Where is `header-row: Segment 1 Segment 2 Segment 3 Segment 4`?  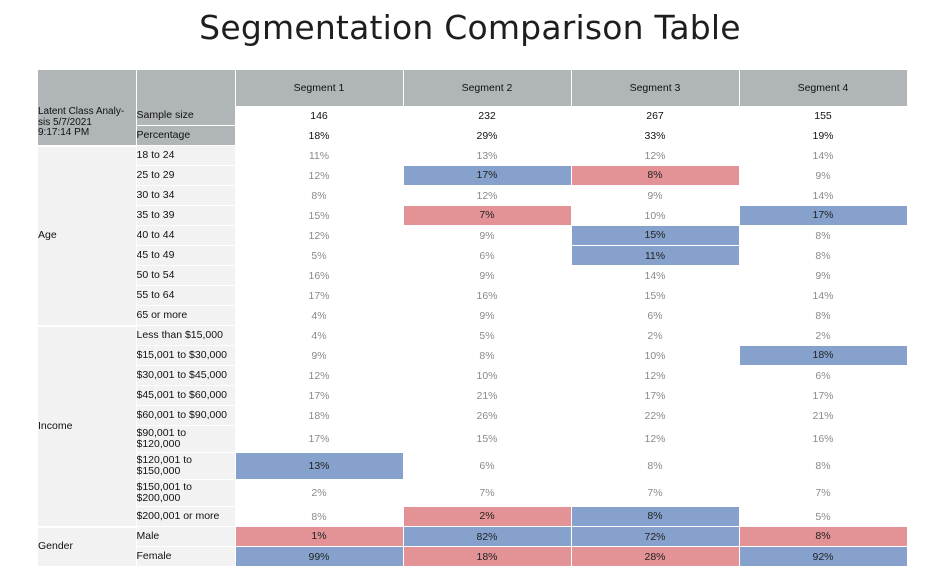
header-row: Segment 1 Segment 2 Segment 3 Segment 4 is located at coordinates (473, 88).